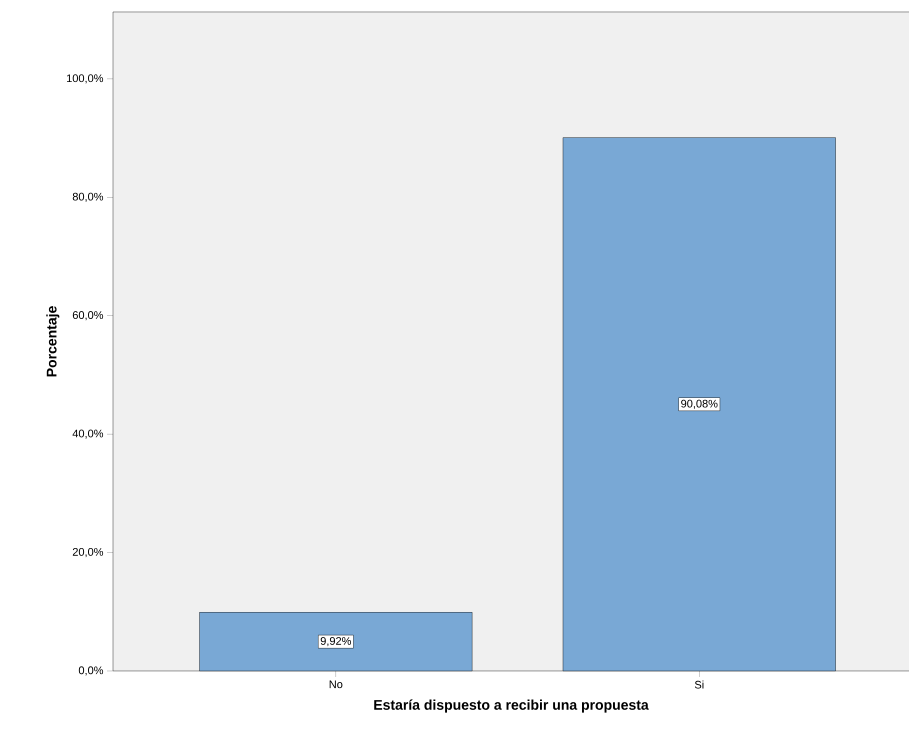 This screenshot has width=910, height=742. I want to click on y-axis-title: Porcentaje, so click(53, 341).